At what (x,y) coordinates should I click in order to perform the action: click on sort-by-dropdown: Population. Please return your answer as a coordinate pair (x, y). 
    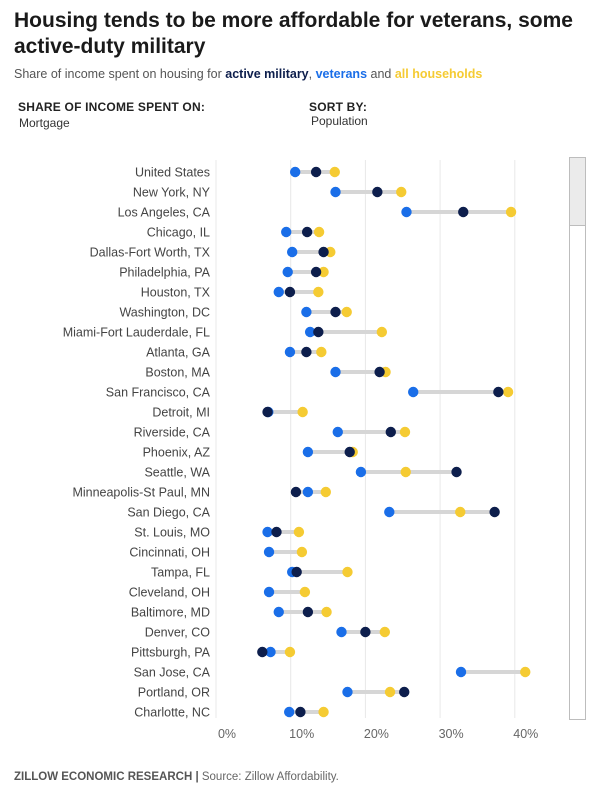
    Looking at the image, I should click on (339, 121).